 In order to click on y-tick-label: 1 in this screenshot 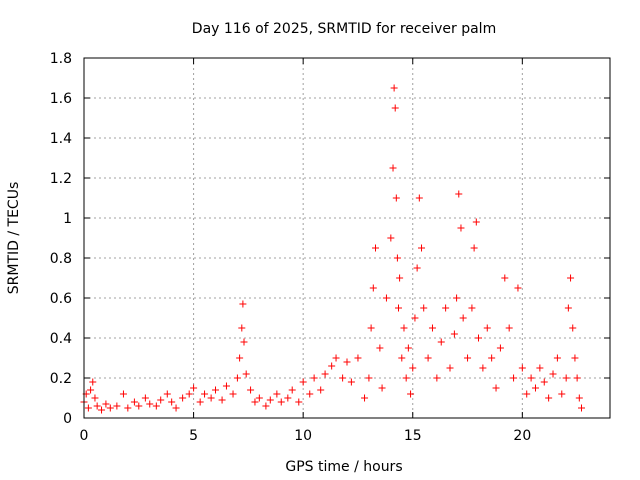, I will do `click(67, 219)`.